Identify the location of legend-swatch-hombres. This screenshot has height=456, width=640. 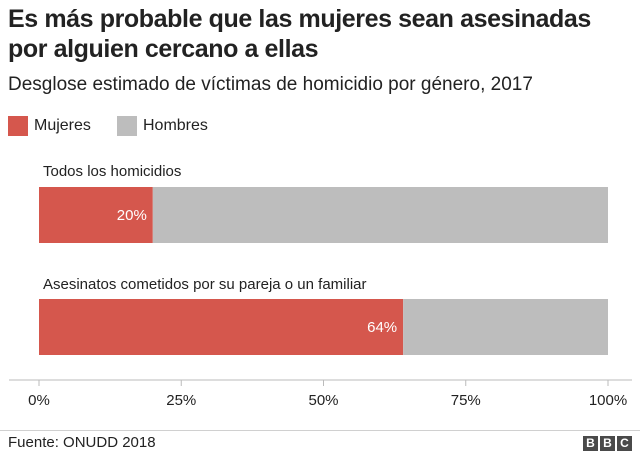
(127, 126).